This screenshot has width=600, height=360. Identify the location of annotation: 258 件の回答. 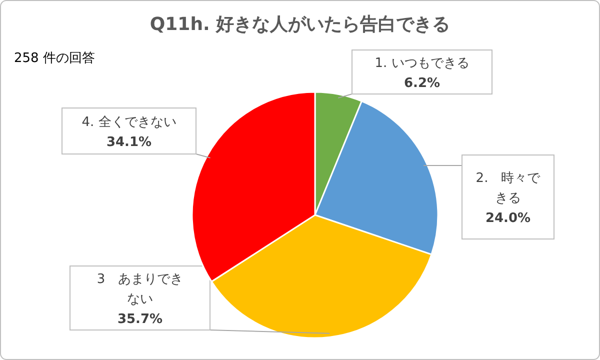
(54, 58).